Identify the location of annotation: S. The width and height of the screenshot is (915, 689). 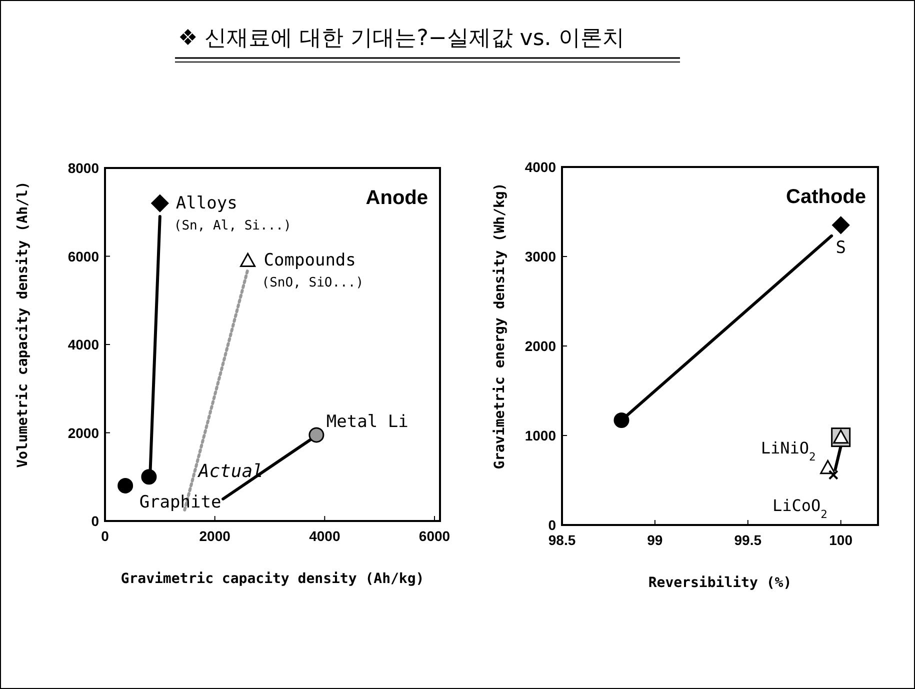
(841, 248).